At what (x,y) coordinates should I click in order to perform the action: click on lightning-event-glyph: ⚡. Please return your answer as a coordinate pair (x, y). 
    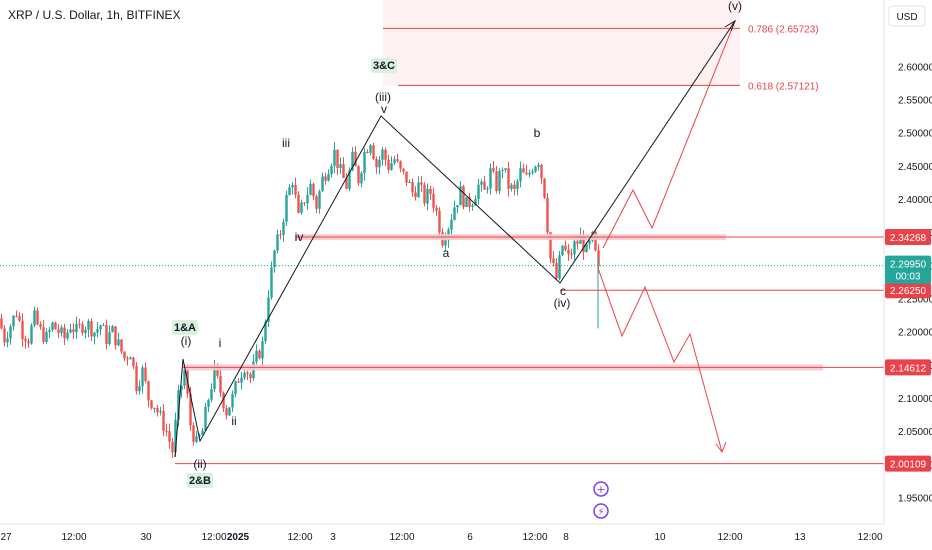
    Looking at the image, I should click on (600, 512).